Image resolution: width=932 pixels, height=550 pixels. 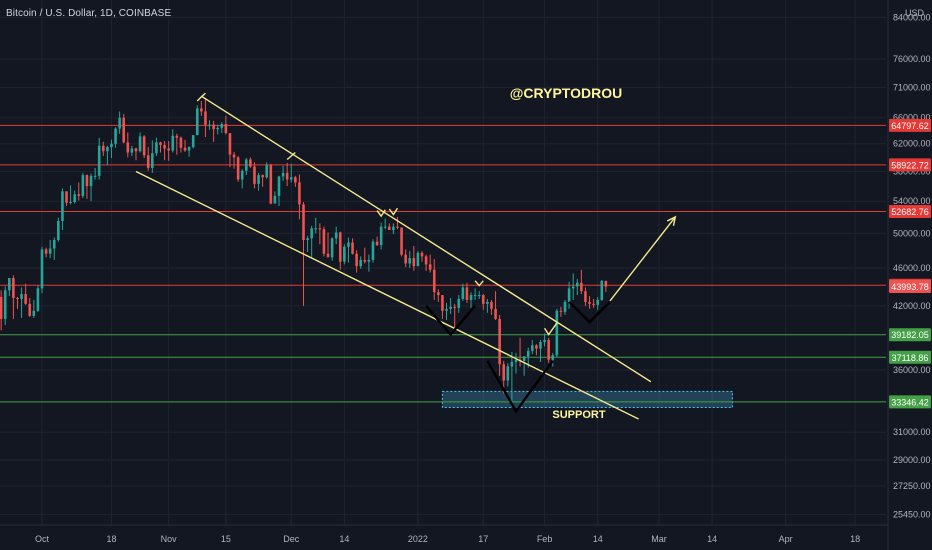 I want to click on pattern-v-february, so click(x=589, y=312).